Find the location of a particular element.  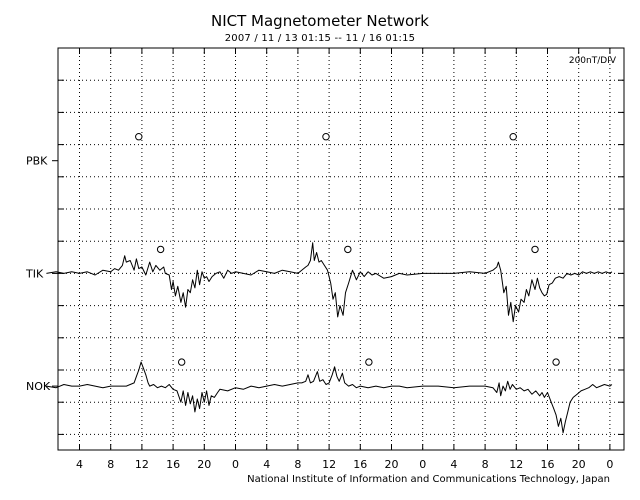

scale-label: 200nT/DIV is located at coordinates (593, 61).